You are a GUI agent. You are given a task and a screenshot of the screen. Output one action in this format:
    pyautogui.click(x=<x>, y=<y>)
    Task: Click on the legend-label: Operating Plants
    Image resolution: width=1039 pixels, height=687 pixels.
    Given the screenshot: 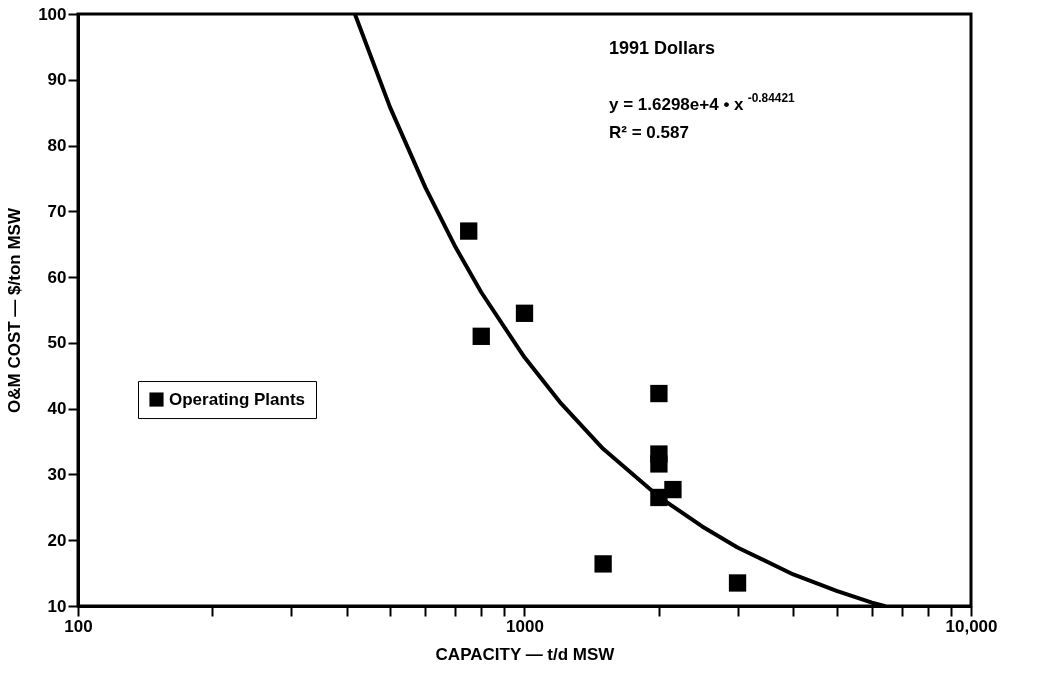 What is the action you would take?
    pyautogui.click(x=237, y=399)
    